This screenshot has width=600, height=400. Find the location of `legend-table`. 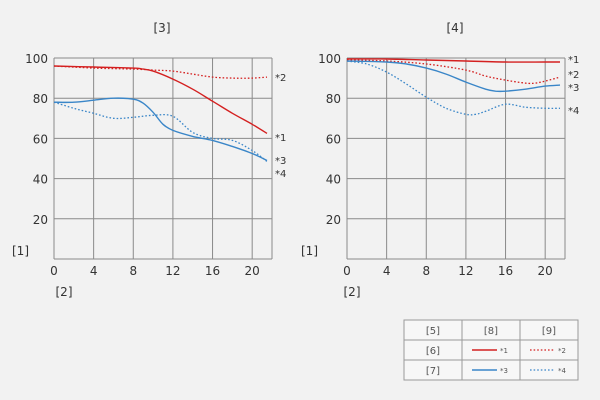

legend-table is located at coordinates (491, 350).